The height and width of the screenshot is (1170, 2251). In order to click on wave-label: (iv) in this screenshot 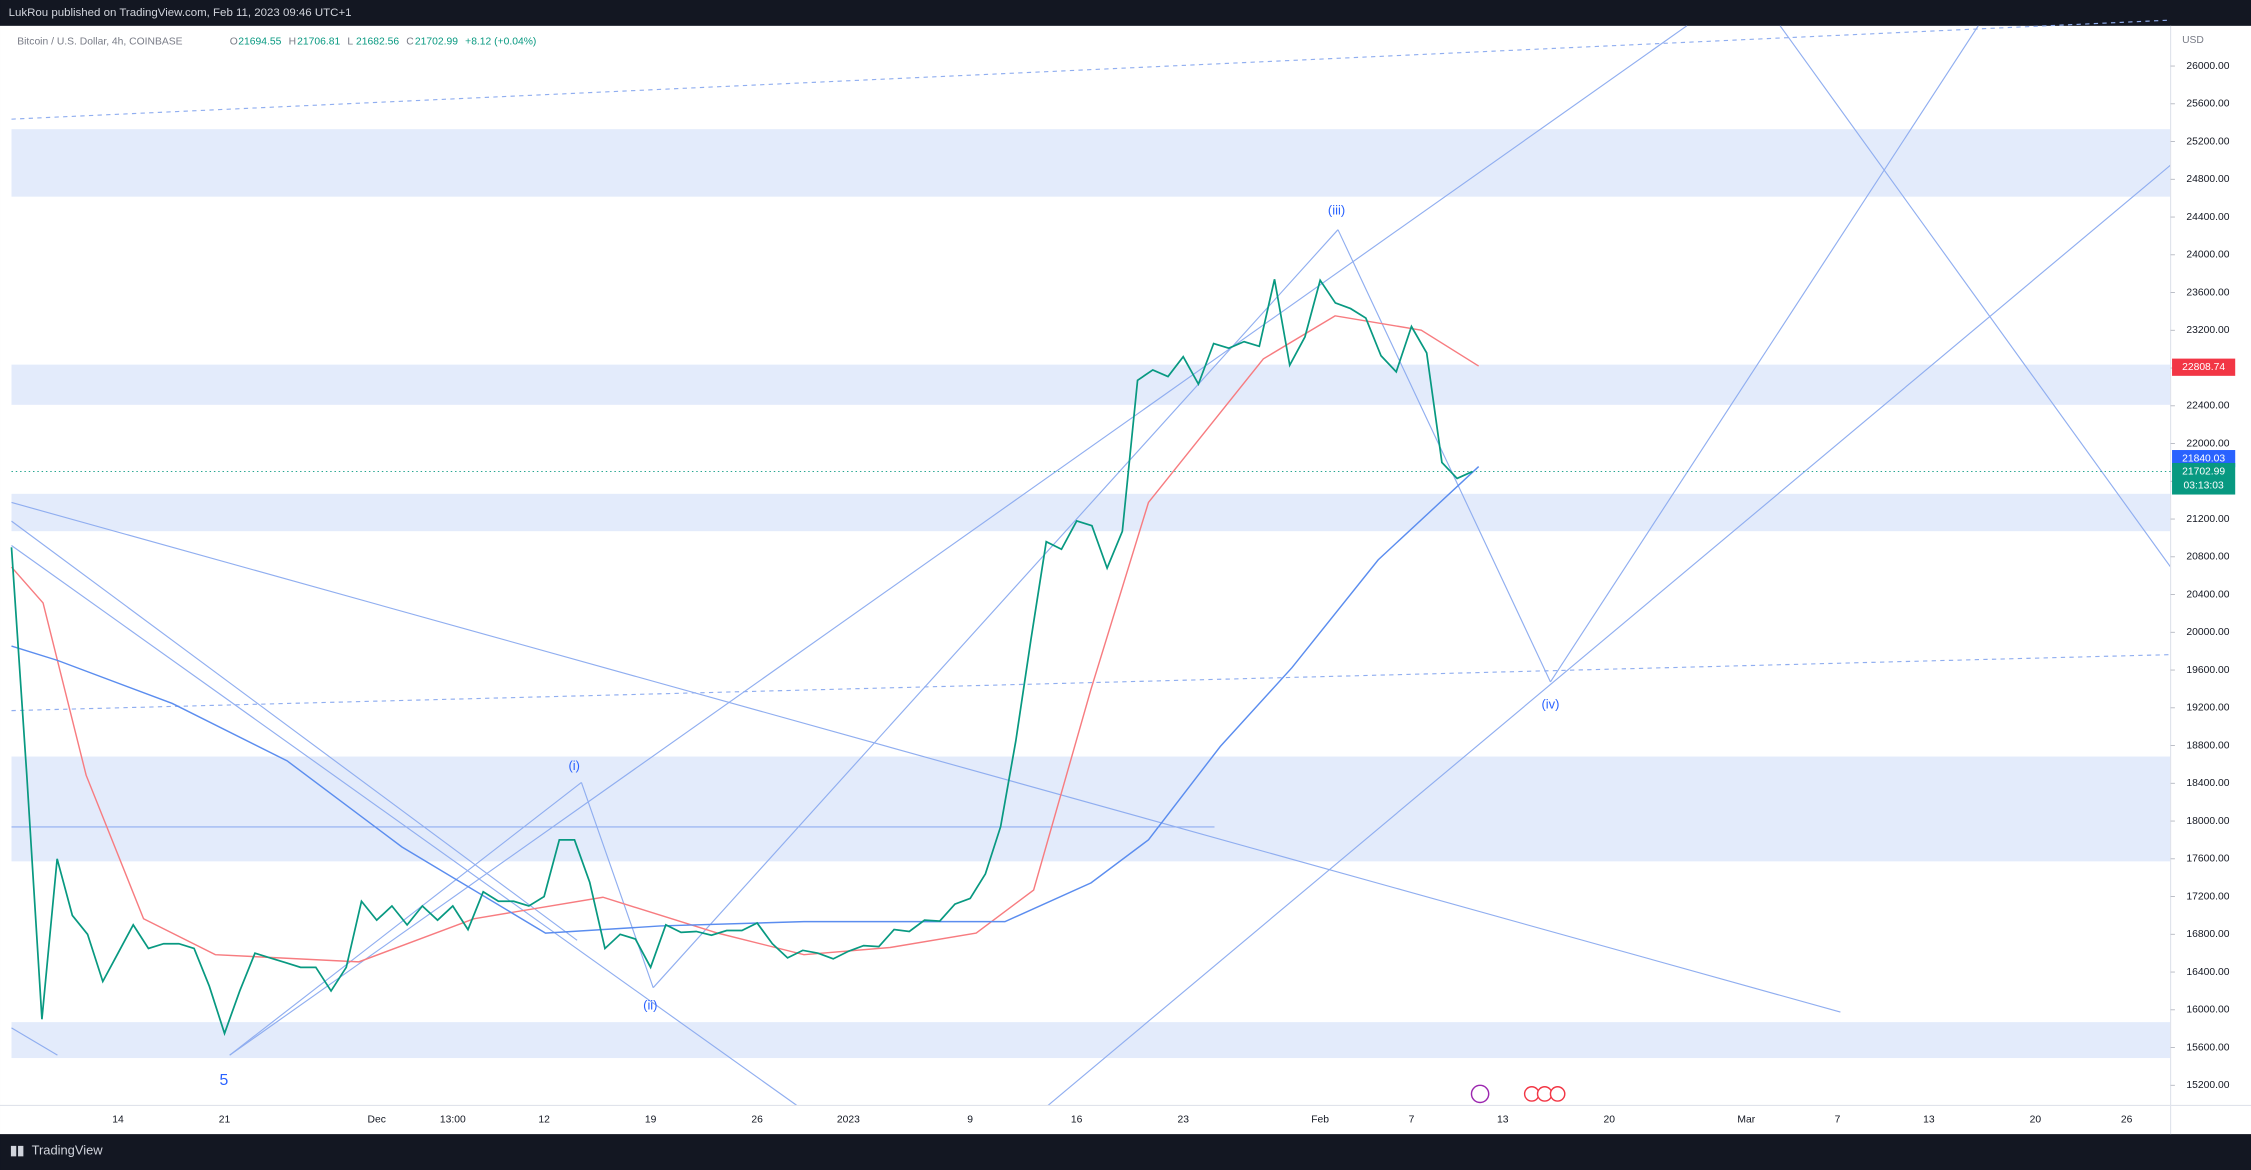, I will do `click(1550, 703)`.